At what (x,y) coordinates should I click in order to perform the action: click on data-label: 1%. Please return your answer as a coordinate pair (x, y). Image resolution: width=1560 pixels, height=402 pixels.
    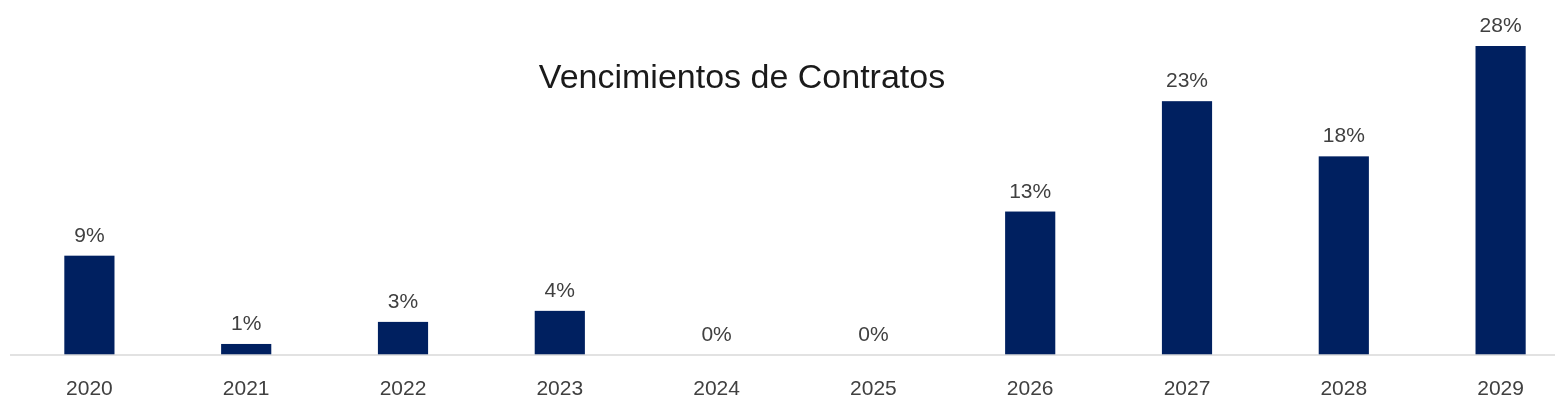
    Looking at the image, I should click on (246, 322).